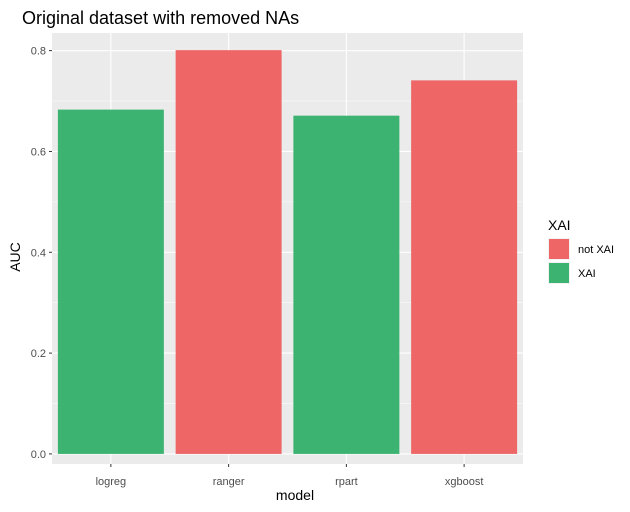 Image resolution: width=630 pixels, height=512 pixels. Describe the element at coordinates (587, 274) in the screenshot. I see `legend-label-xai: XAI` at that location.